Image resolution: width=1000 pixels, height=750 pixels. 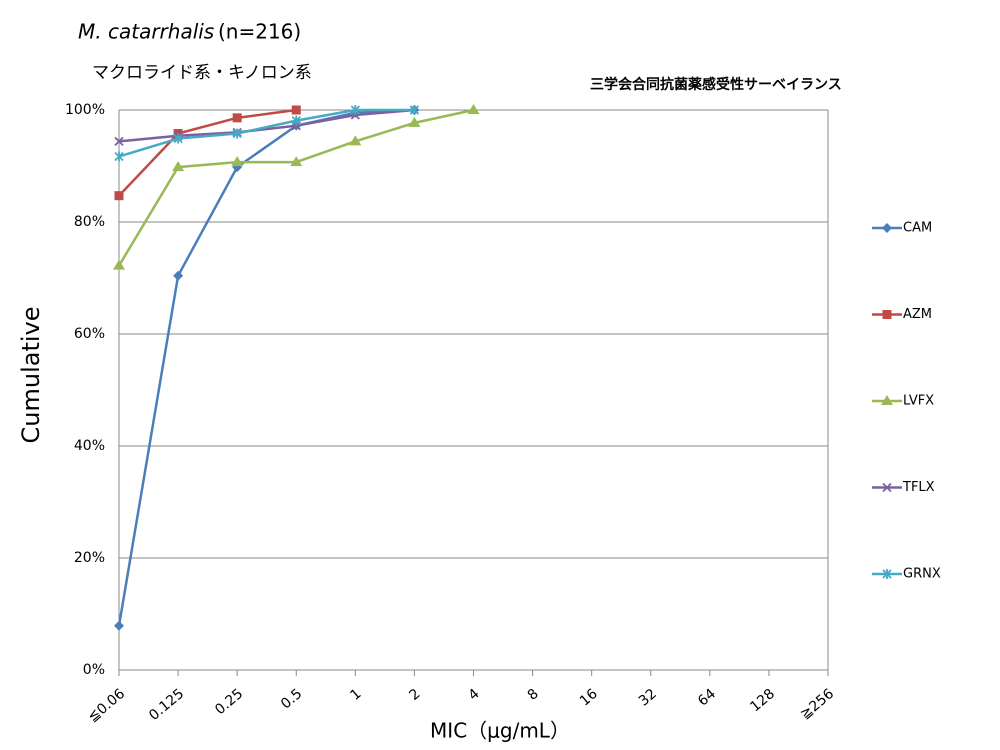 I want to click on x-tick-label: ≧256, so click(x=817, y=704).